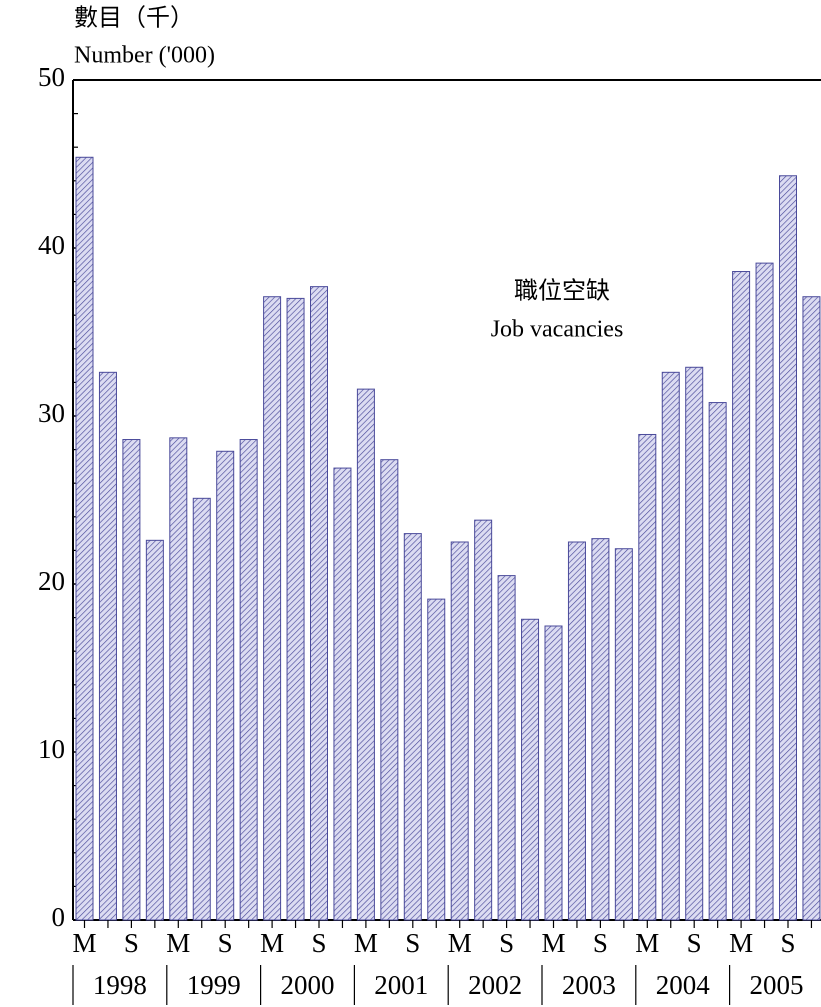 This screenshot has height=1007, width=821. What do you see at coordinates (557, 330) in the screenshot?
I see `annotation: Job vacancies` at bounding box center [557, 330].